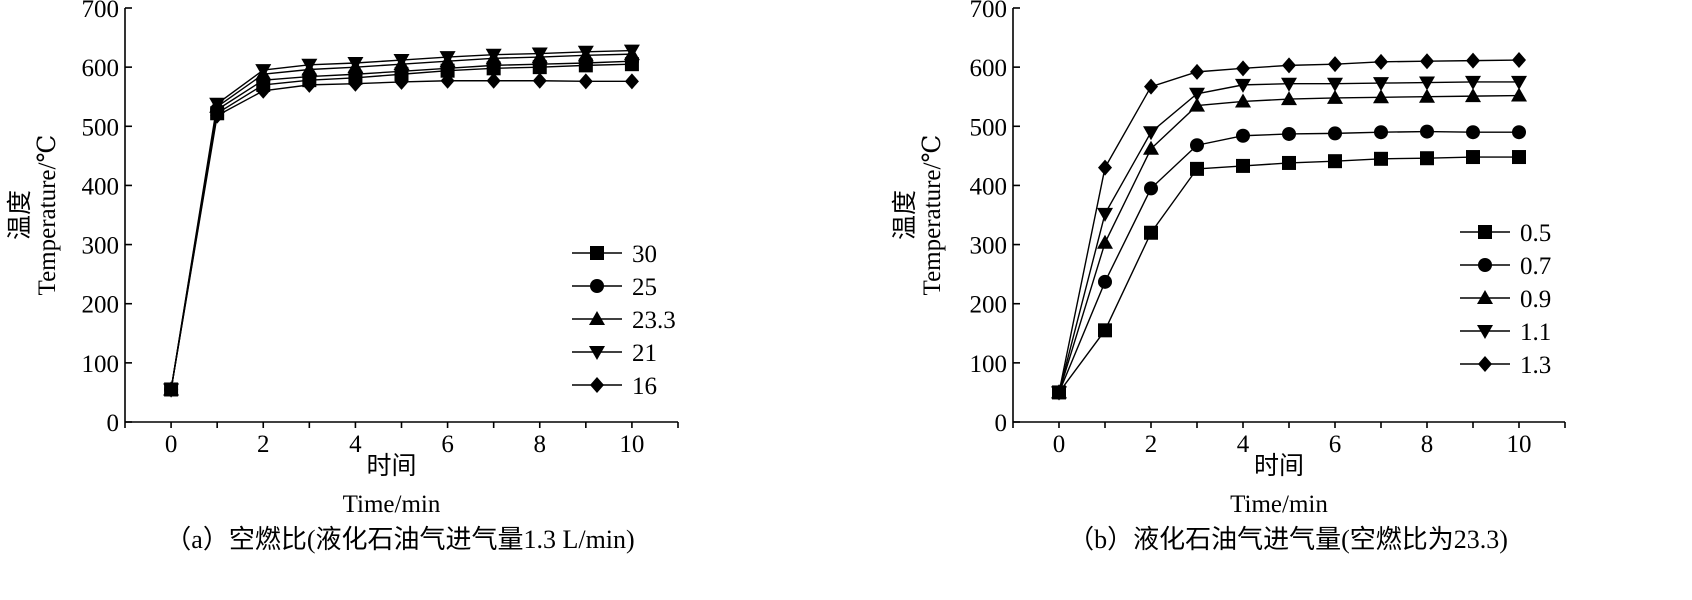 The height and width of the screenshot is (600, 1692). What do you see at coordinates (1288, 539) in the screenshot?
I see `figure-caption: （b）液化石油气进气量(空燃比为23.3)` at bounding box center [1288, 539].